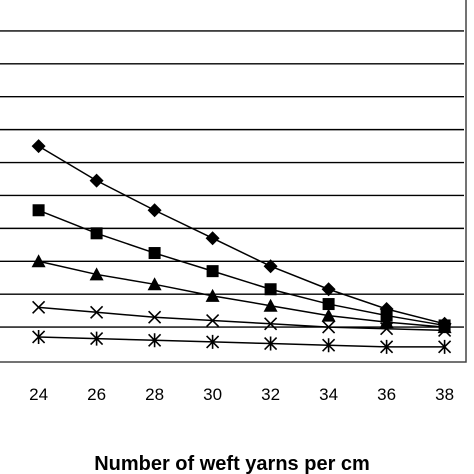 This screenshot has width=474, height=474. I want to click on x-tick-label: 28, so click(154, 394).